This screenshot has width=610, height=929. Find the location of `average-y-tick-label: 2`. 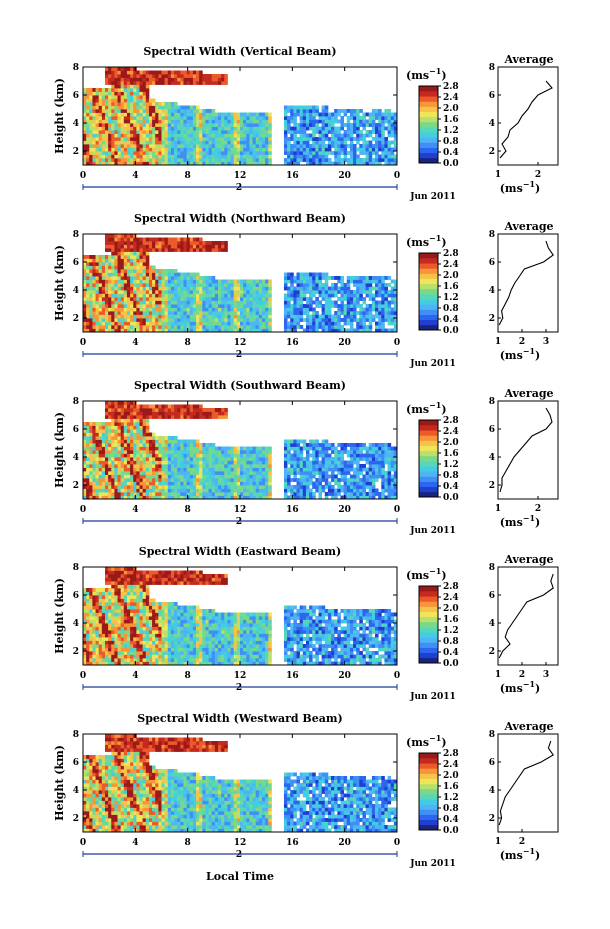

average-y-tick-label: 2 is located at coordinates (492, 319).